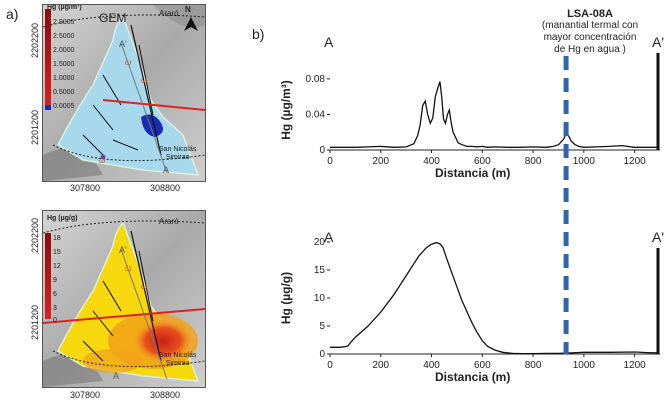 The width and height of the screenshot is (669, 405). What do you see at coordinates (286, 110) in the screenshot?
I see `y-axis-label: Hg (µg/m³)` at bounding box center [286, 110].